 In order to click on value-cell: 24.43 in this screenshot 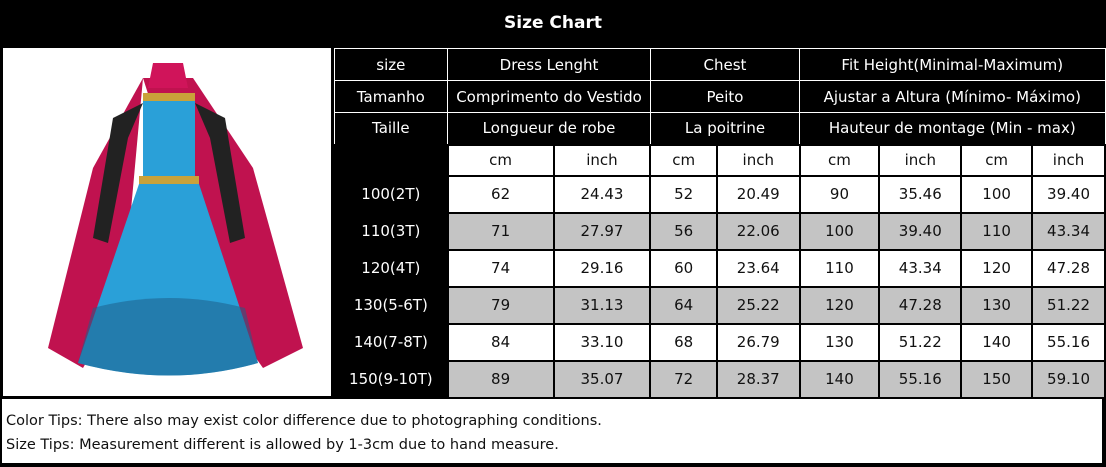, I will do `click(602, 194)`.